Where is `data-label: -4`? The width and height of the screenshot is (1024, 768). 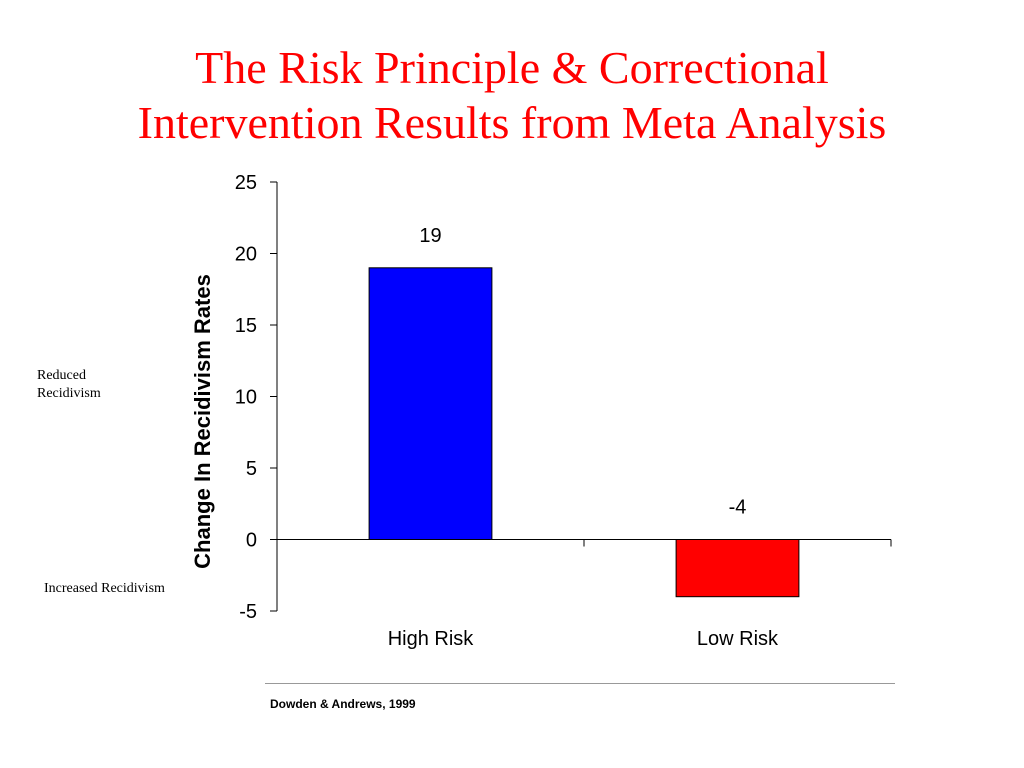 data-label: -4 is located at coordinates (738, 508).